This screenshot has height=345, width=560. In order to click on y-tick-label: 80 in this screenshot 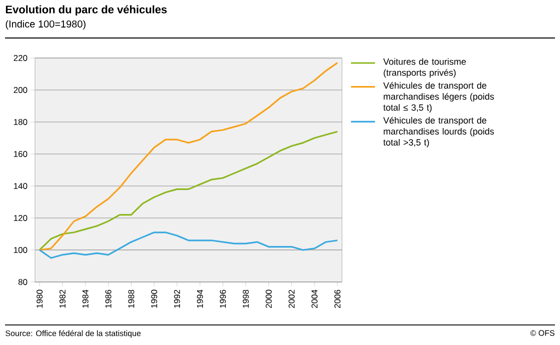, I will do `click(23, 281)`.